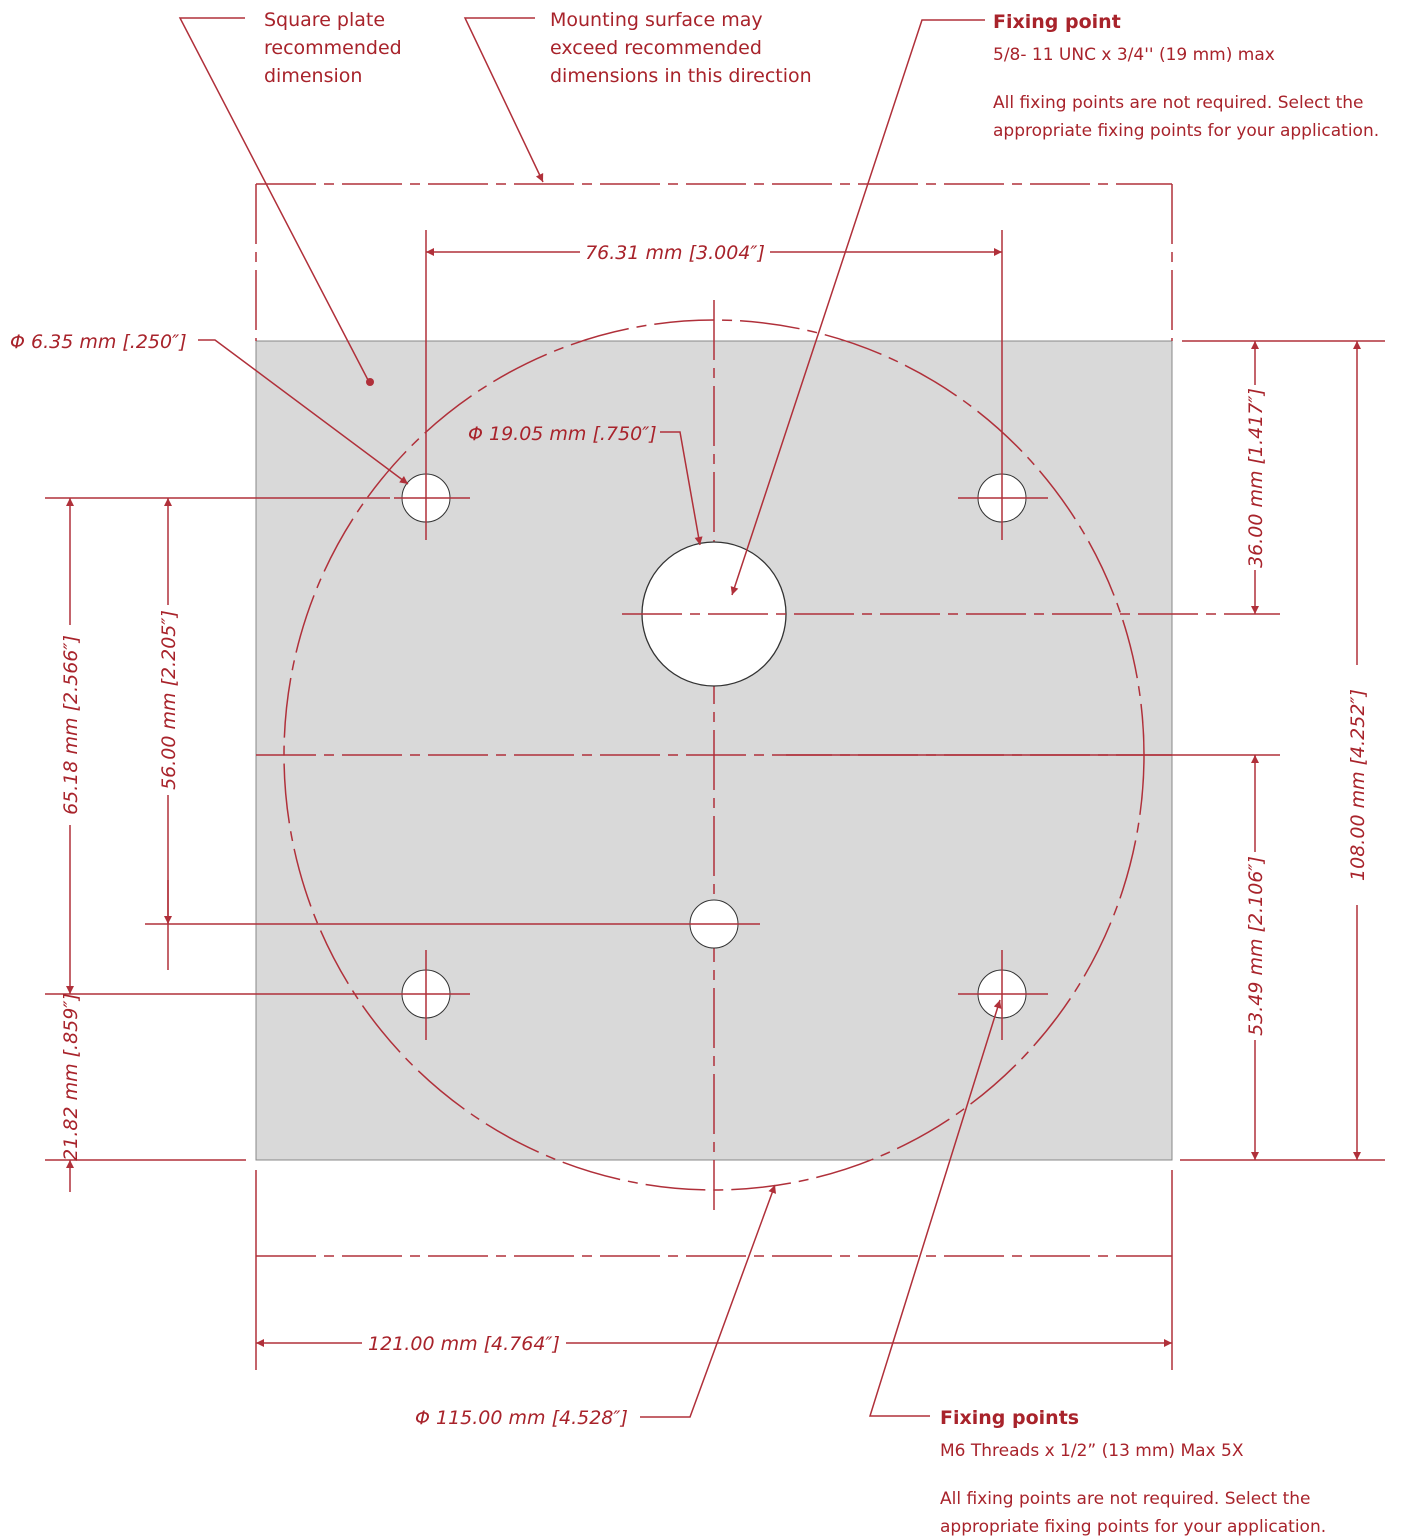 The image size is (1427, 1540). What do you see at coordinates (656, 20) in the screenshot?
I see `note: Mounting surface may` at bounding box center [656, 20].